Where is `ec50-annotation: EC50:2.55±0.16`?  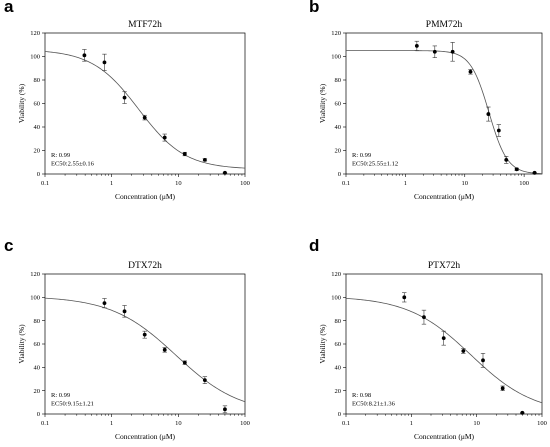
ec50-annotation: EC50:2.55±0.16 is located at coordinates (73, 164).